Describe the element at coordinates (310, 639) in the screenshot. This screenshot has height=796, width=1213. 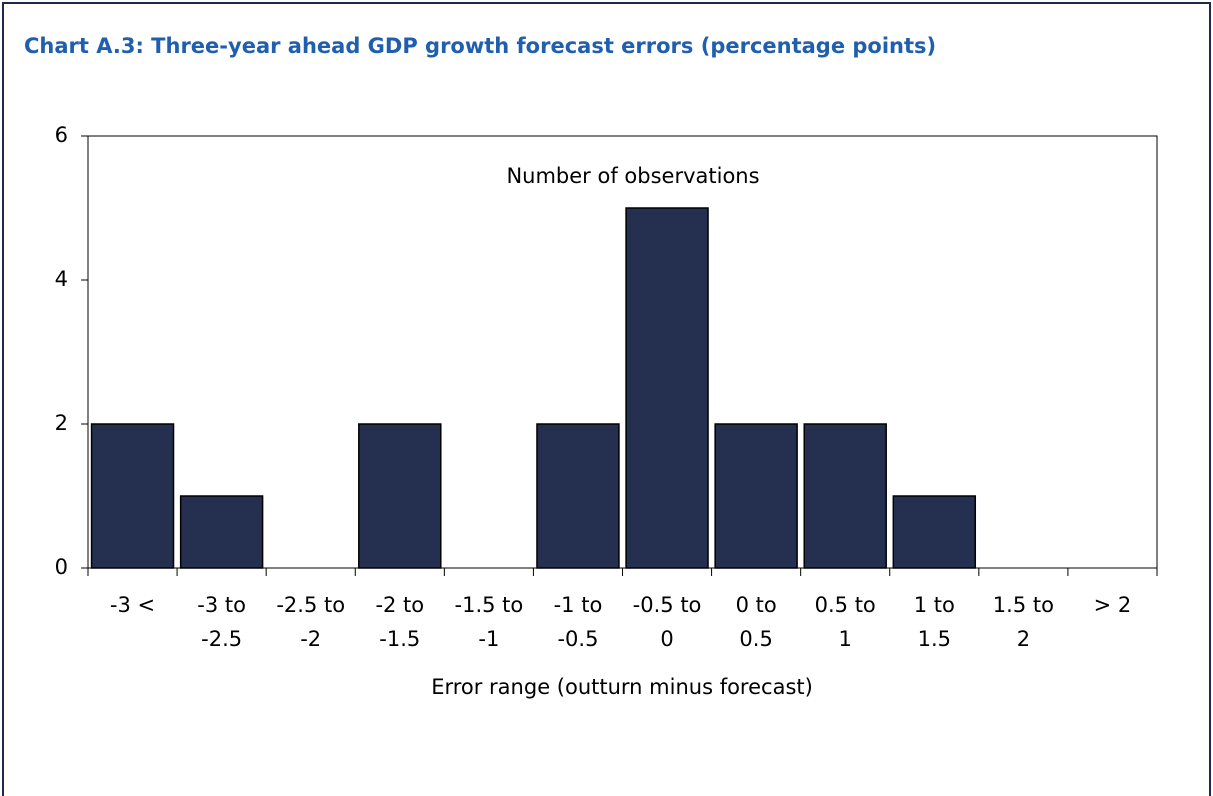
I see `x-tick-label: -2` at that location.